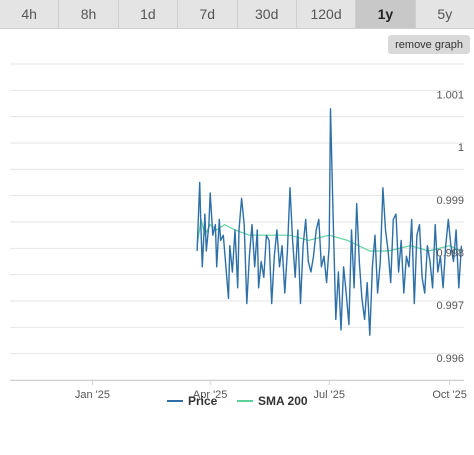 This screenshot has width=474, height=455. I want to click on tab-7d: 7d, so click(208, 14).